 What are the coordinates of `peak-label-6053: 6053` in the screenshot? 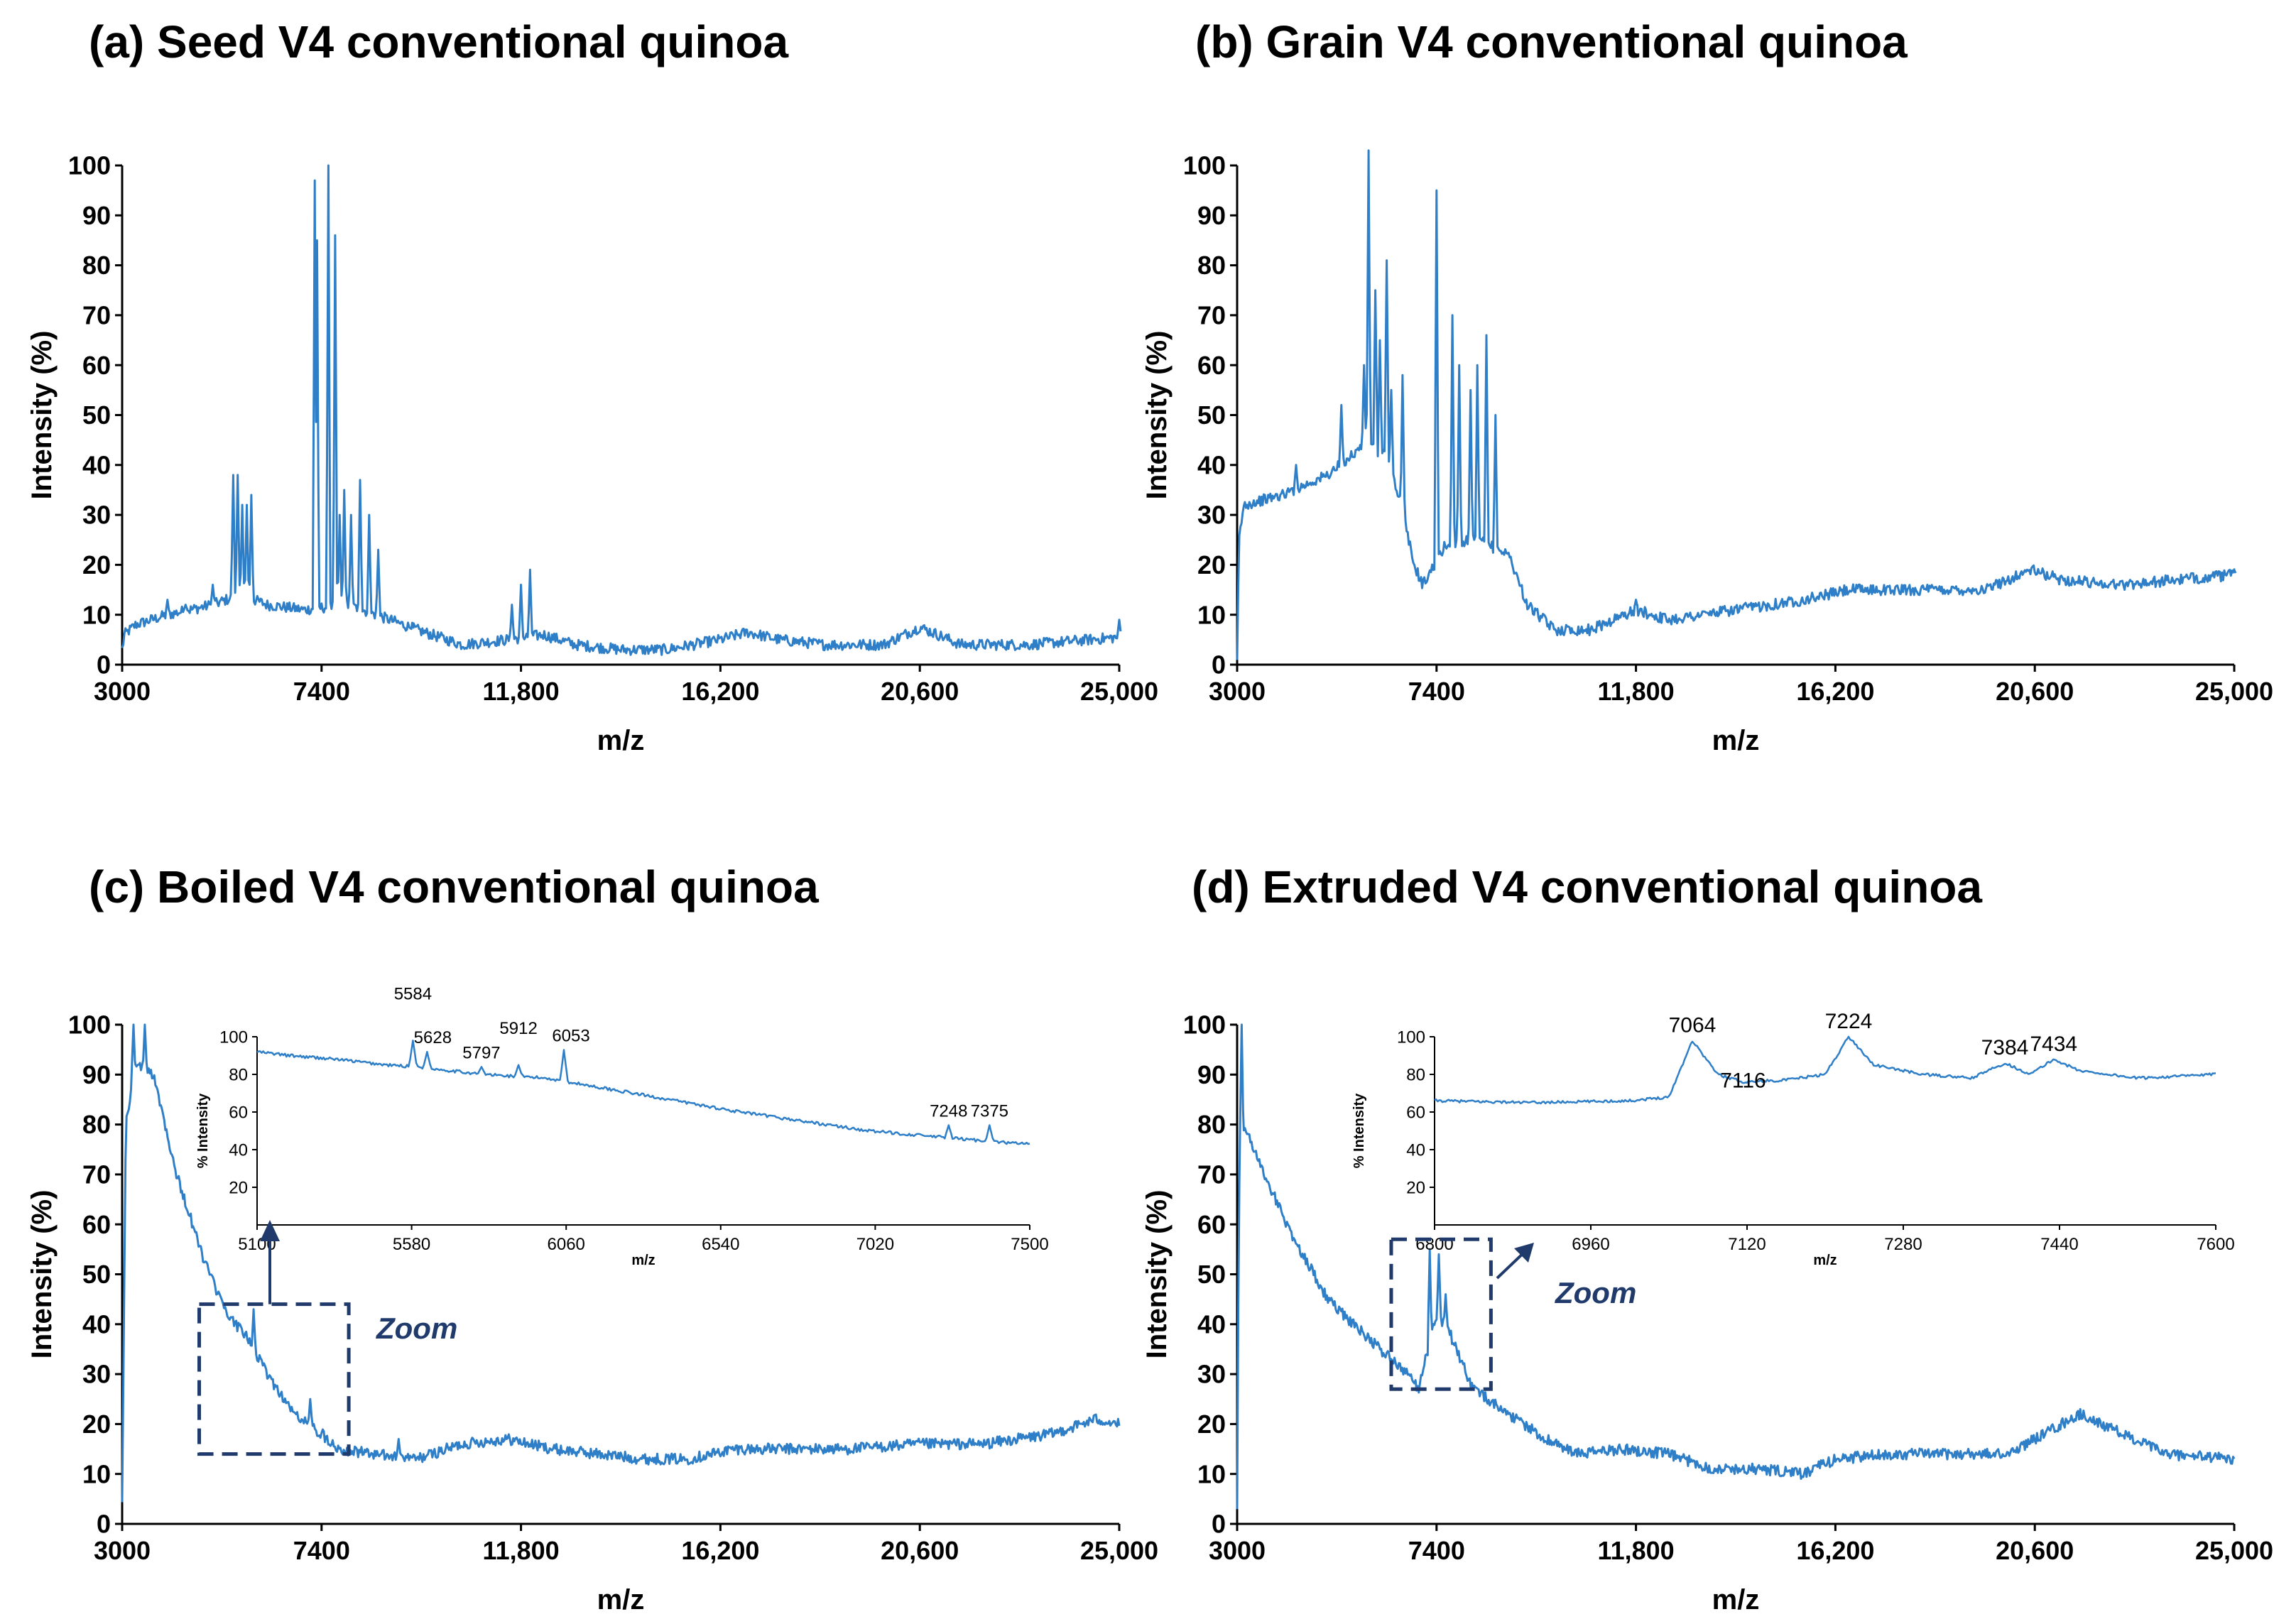 It's located at (570, 1036).